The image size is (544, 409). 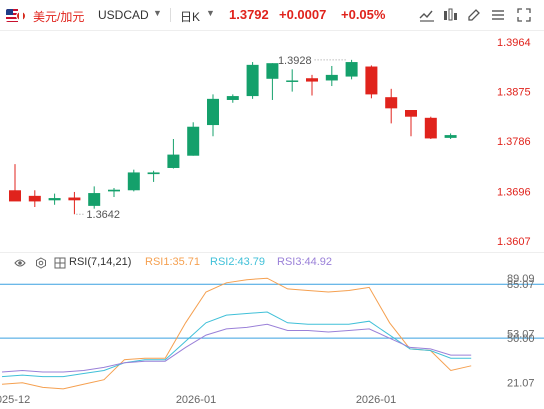 What do you see at coordinates (15, 400) in the screenshot?
I see `date-axis-tick: 2025-12` at bounding box center [15, 400].